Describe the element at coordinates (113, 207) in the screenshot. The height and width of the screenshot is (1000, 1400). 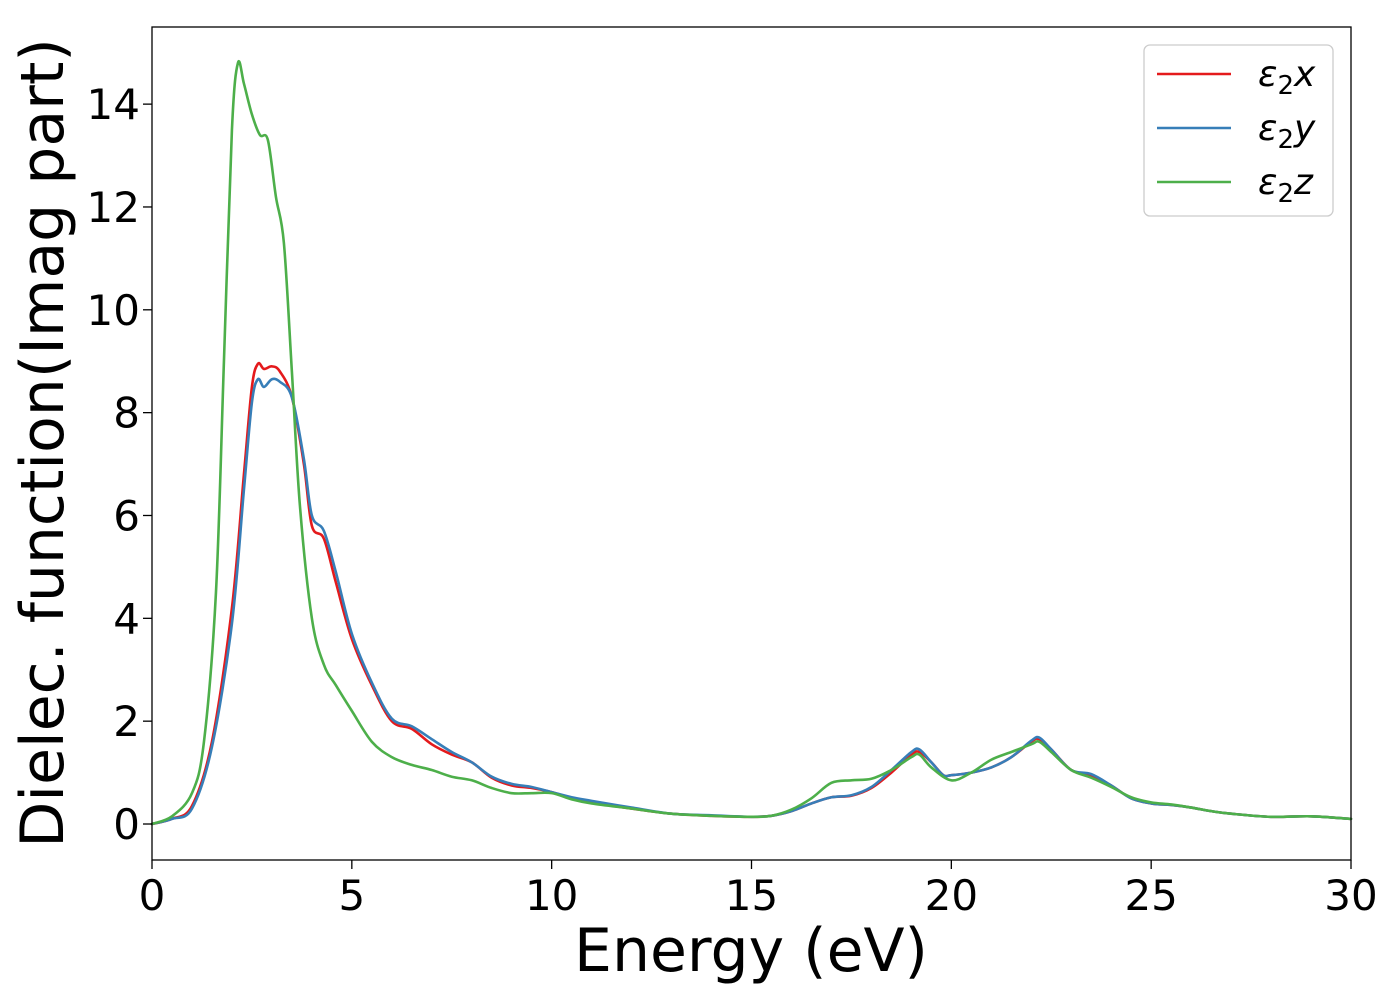
I see `y-tick-label: 12` at that location.